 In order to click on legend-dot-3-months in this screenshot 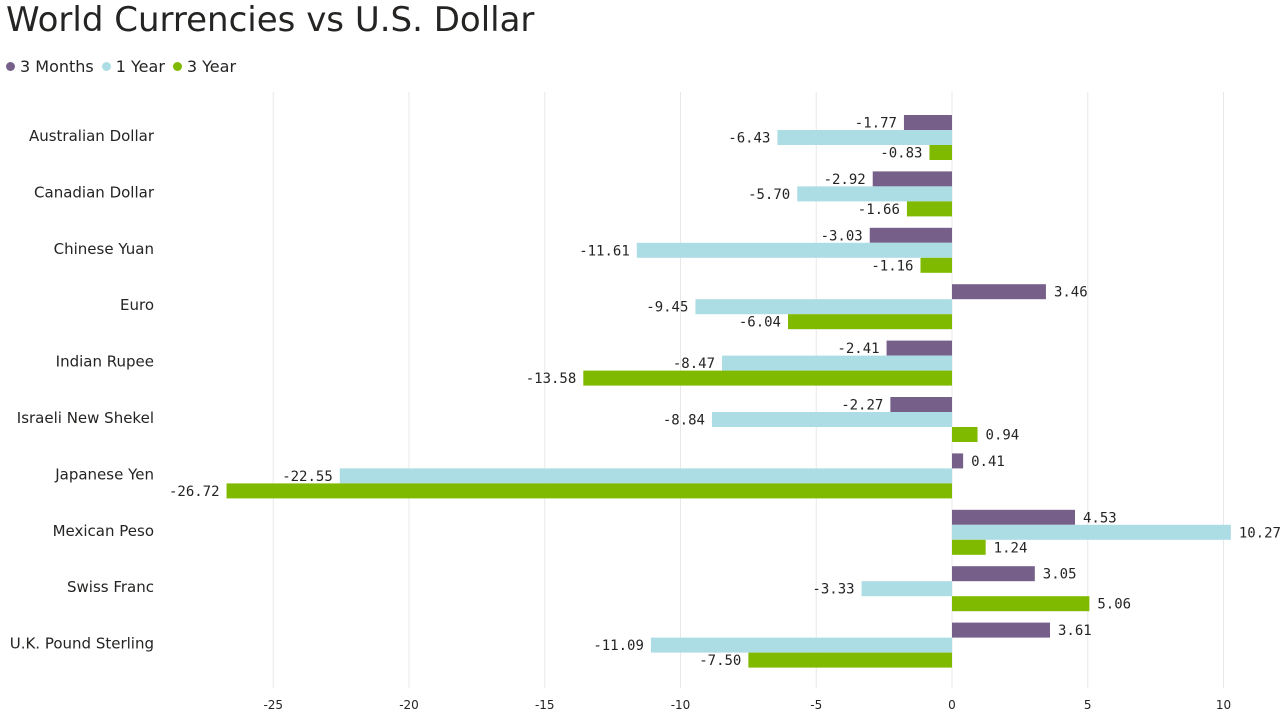, I will do `click(10, 66)`.